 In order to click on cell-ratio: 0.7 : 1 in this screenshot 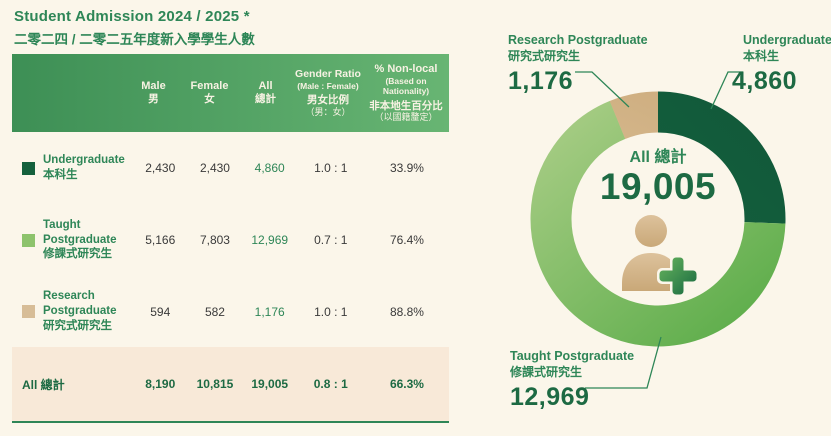, I will do `click(331, 240)`.